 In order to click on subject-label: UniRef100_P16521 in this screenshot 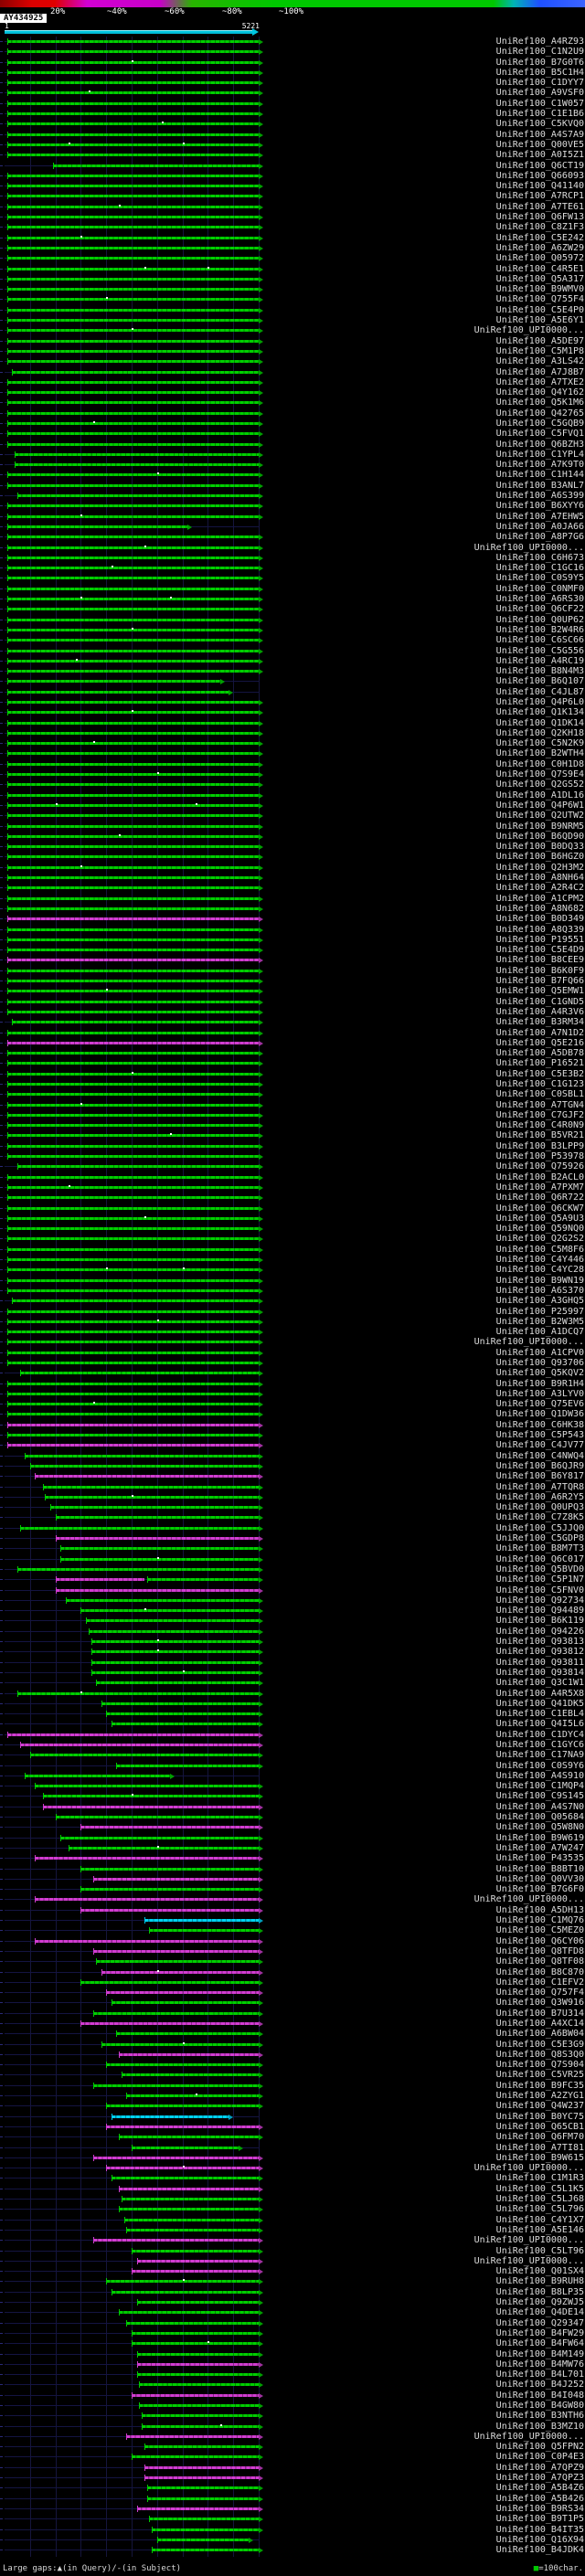, I will do `click(540, 1063)`.